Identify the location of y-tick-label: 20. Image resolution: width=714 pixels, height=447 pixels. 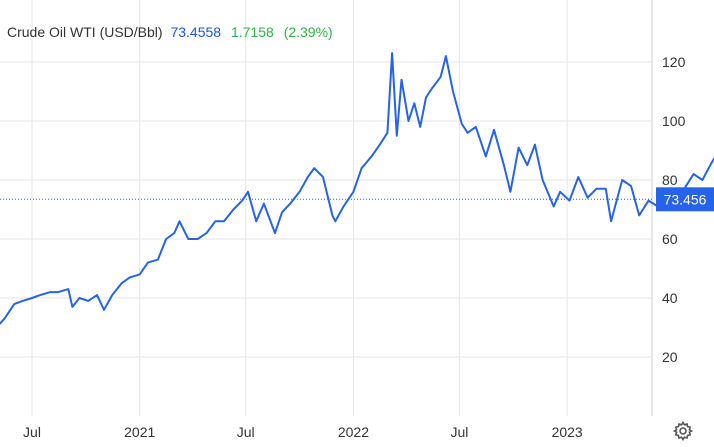
(670, 357).